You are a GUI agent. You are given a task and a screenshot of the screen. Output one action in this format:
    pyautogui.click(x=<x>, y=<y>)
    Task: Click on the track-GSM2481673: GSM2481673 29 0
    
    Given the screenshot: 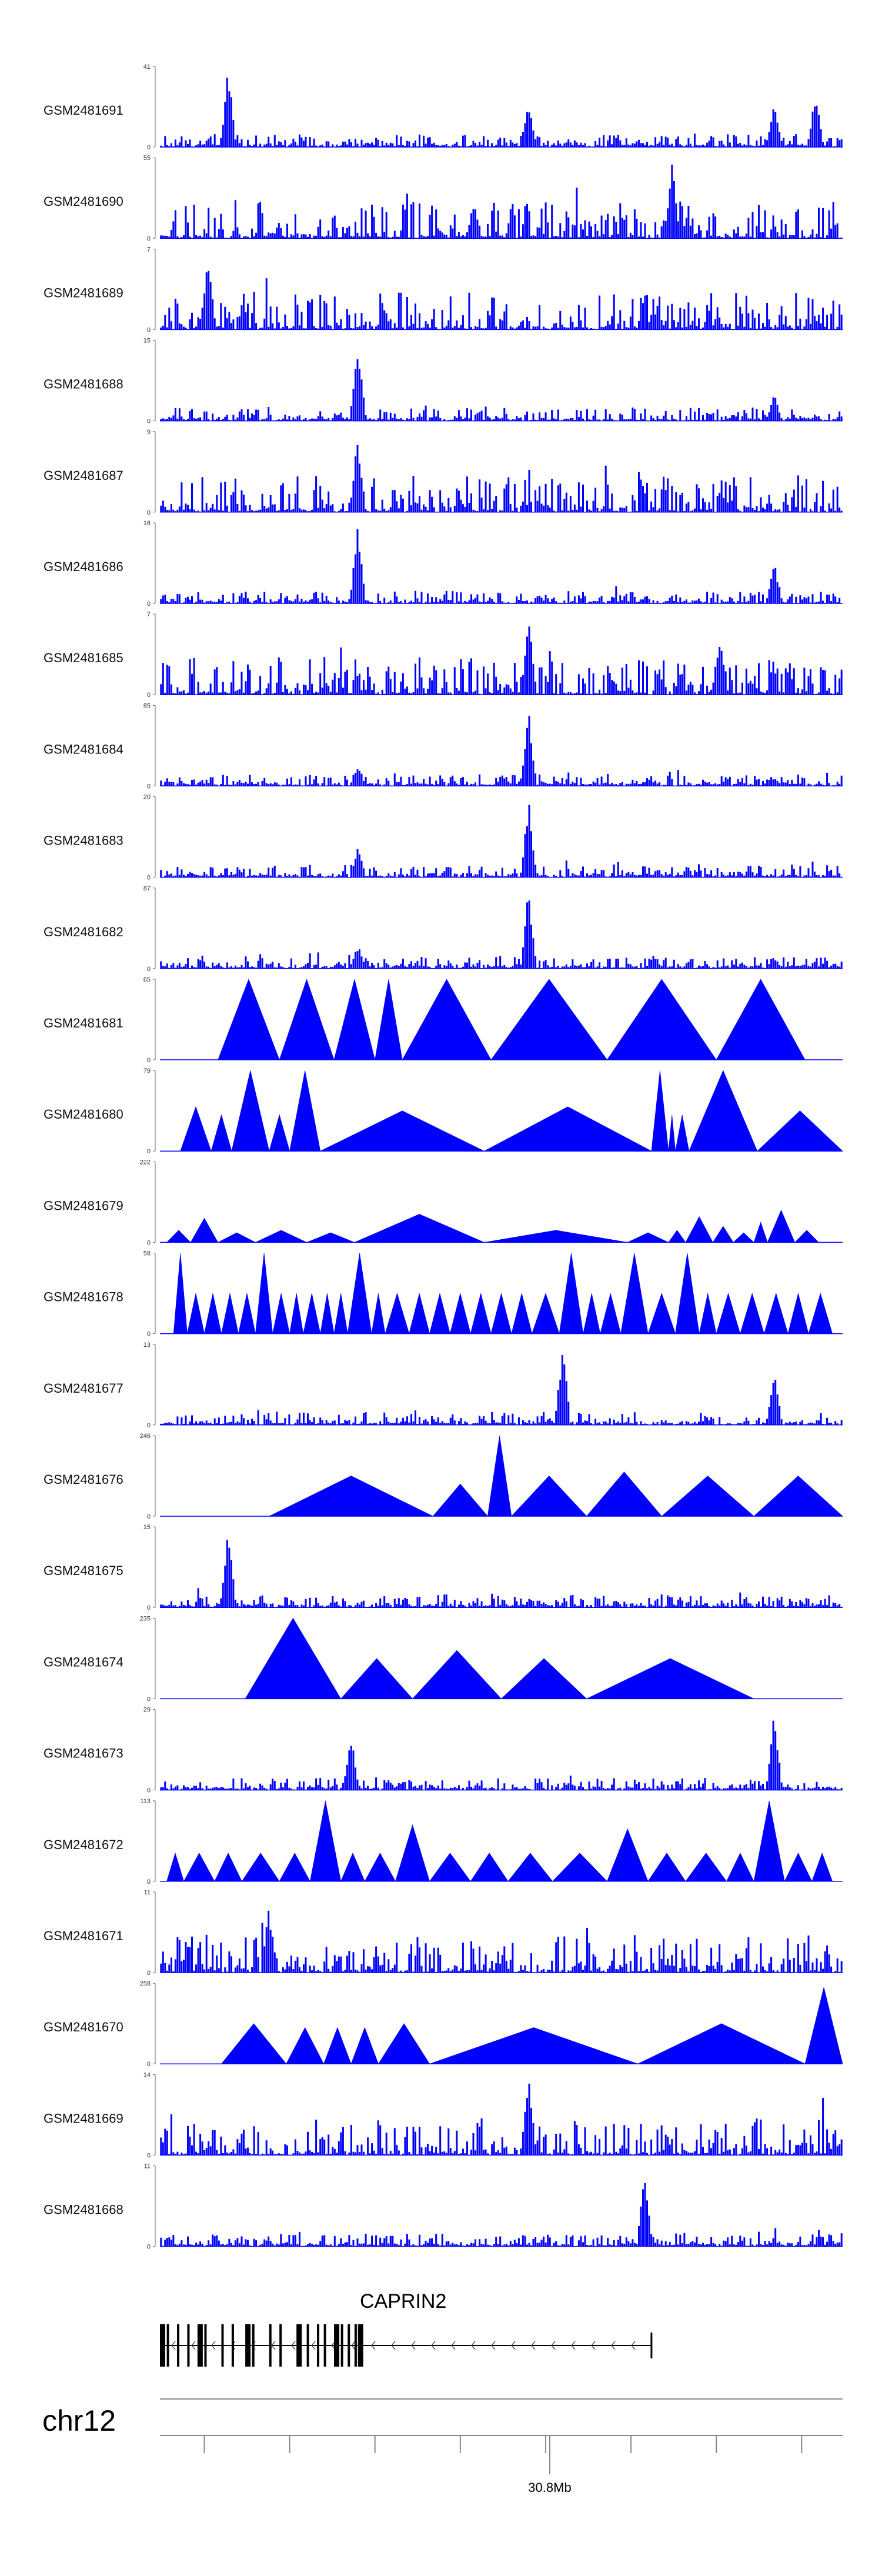 What is the action you would take?
    pyautogui.click(x=443, y=1750)
    